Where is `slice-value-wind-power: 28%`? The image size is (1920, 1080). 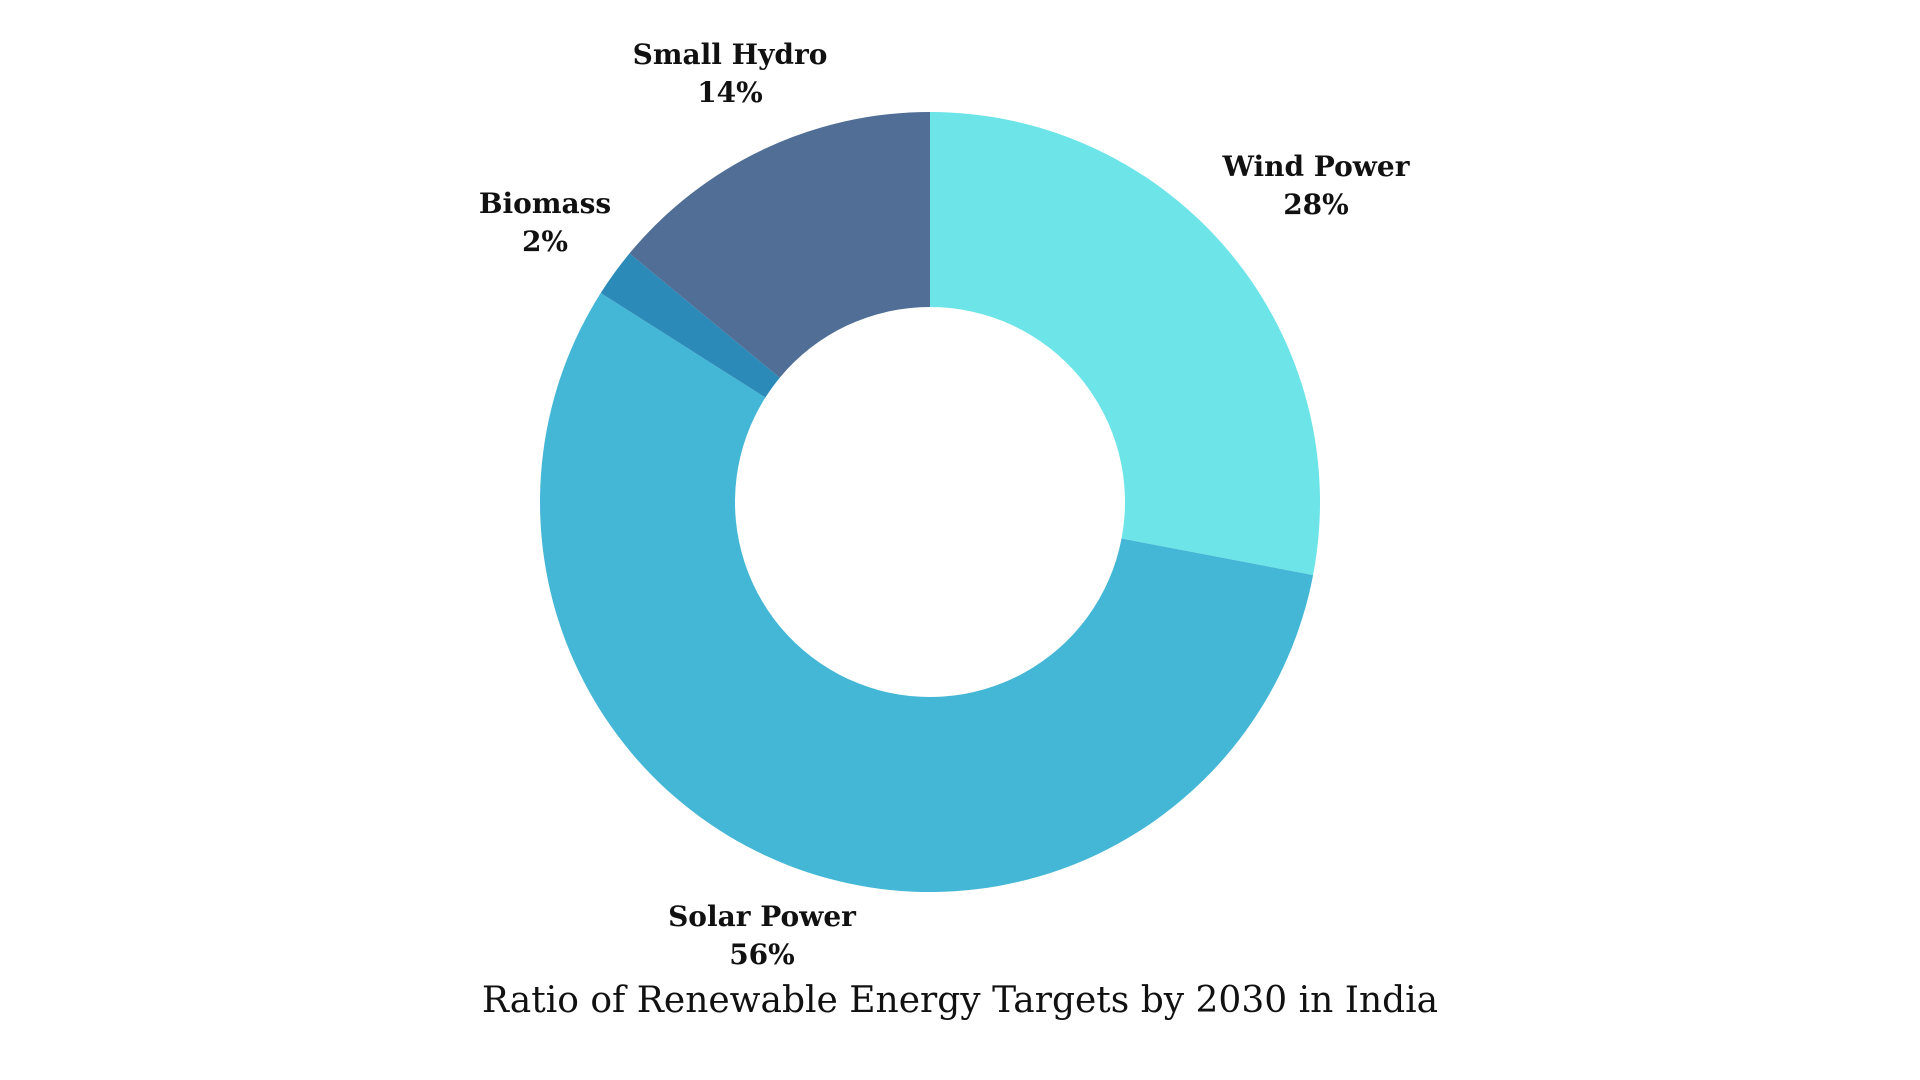 slice-value-wind-power: 28% is located at coordinates (1316, 204).